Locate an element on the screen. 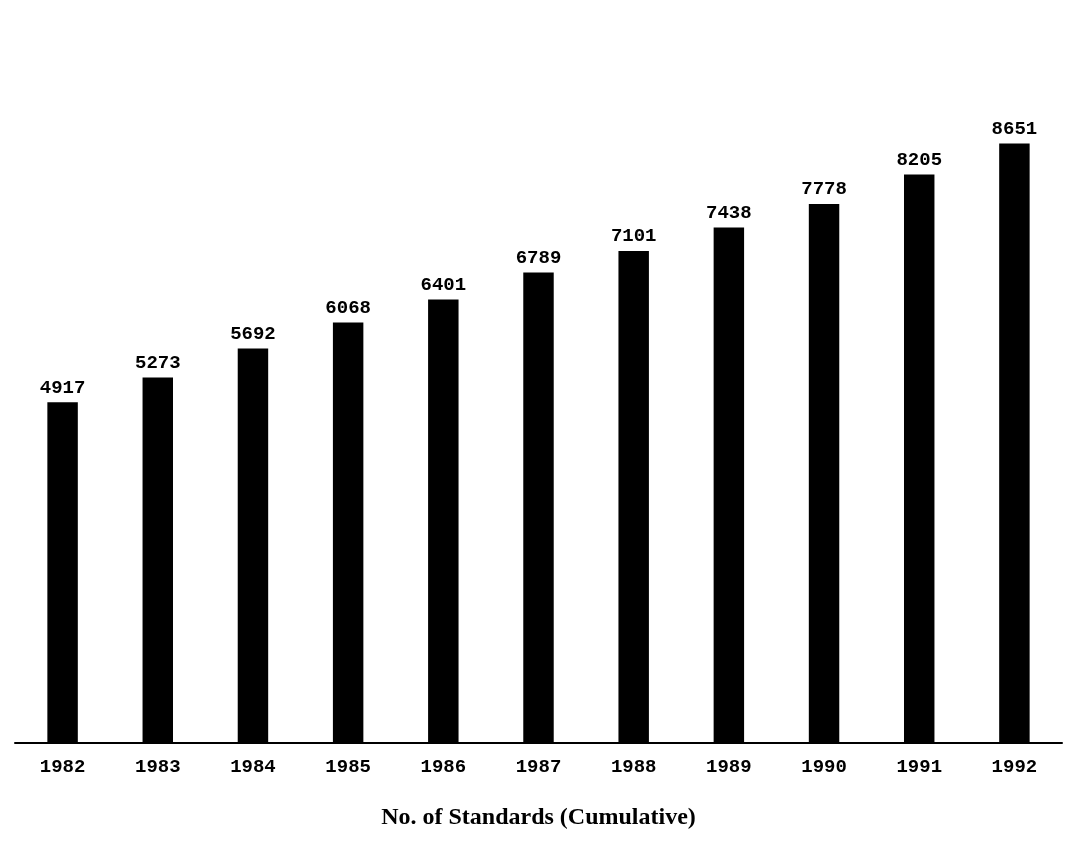 The width and height of the screenshot is (1077, 853). data-label: 7438 is located at coordinates (729, 213).